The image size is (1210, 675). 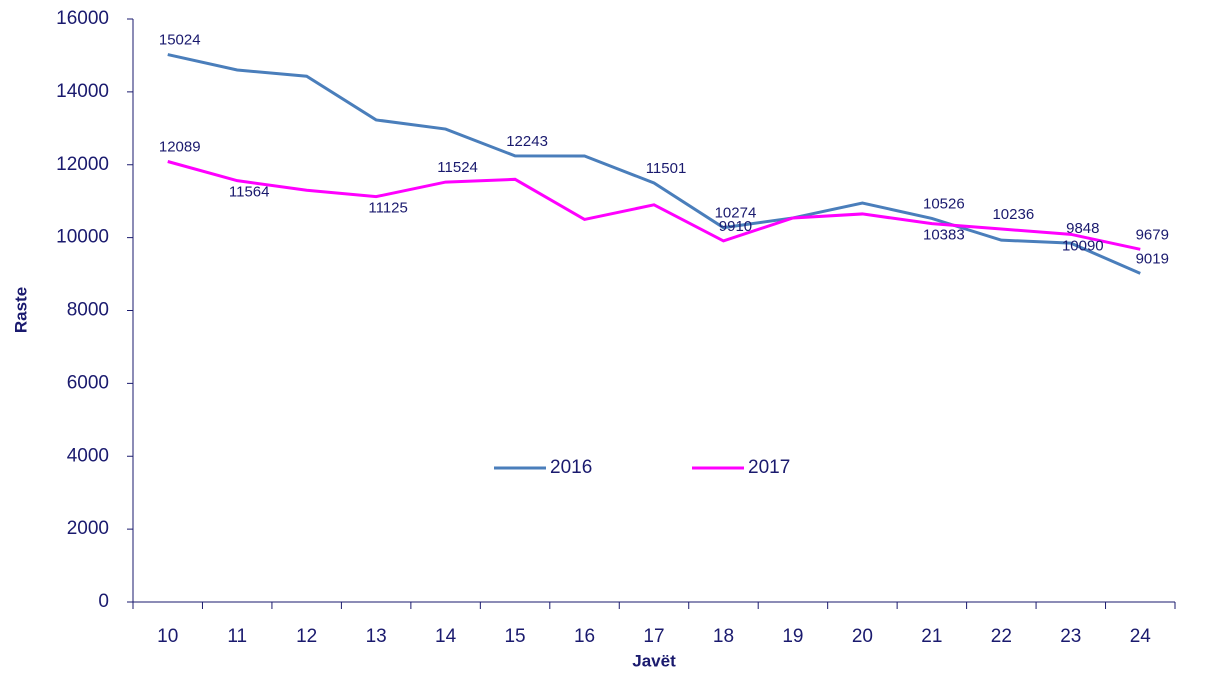 I want to click on y-tick-label: 6000, so click(x=88, y=382).